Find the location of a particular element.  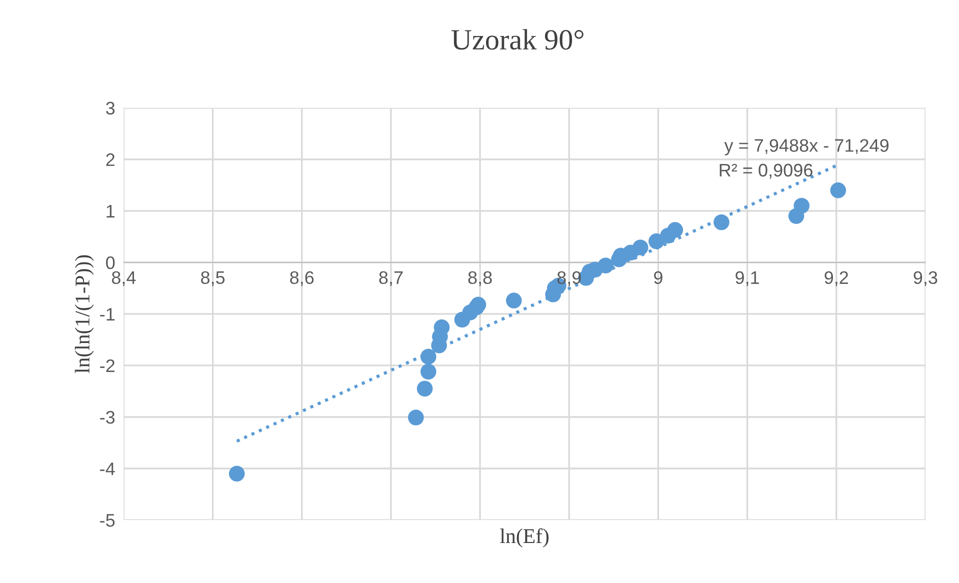

y-tick-label: -3 is located at coordinates (107, 417).